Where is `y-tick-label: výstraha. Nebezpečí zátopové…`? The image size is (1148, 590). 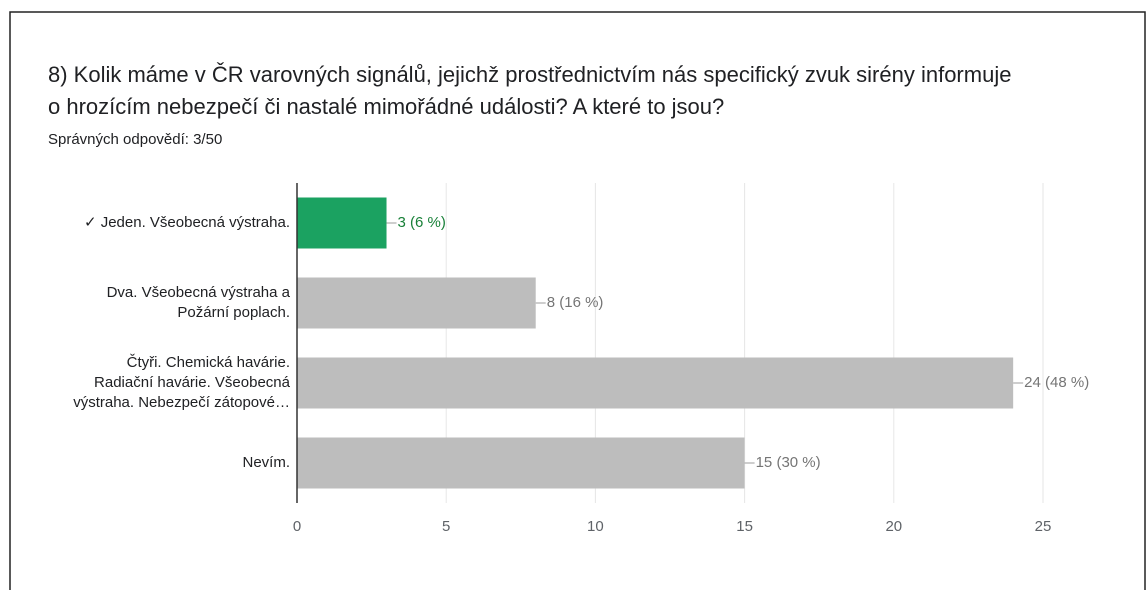 y-tick-label: výstraha. Nebezpečí zátopové… is located at coordinates (181, 402).